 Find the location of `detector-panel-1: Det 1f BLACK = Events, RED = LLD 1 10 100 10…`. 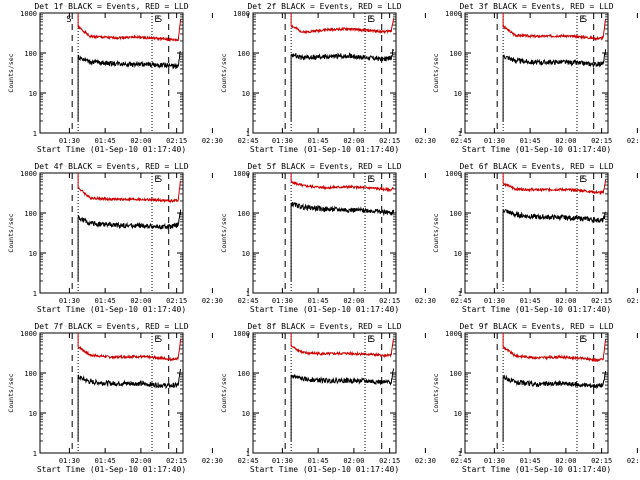

detector-panel-1: Det 1f BLACK = Events, RED = LLD 1 10 100 10… is located at coordinates (133, 78).